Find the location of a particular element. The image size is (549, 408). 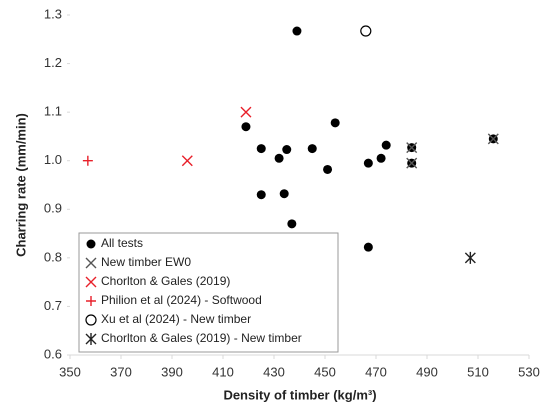

y-tick-label: 1.0 is located at coordinates (53, 159).